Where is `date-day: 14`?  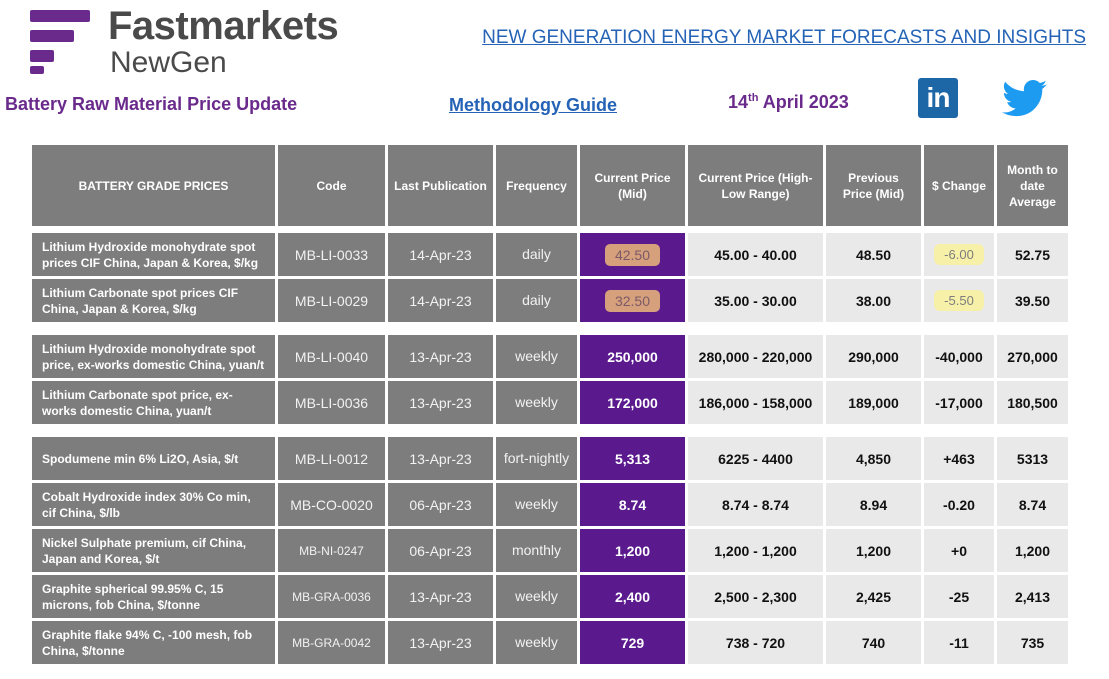 date-day: 14 is located at coordinates (738, 102).